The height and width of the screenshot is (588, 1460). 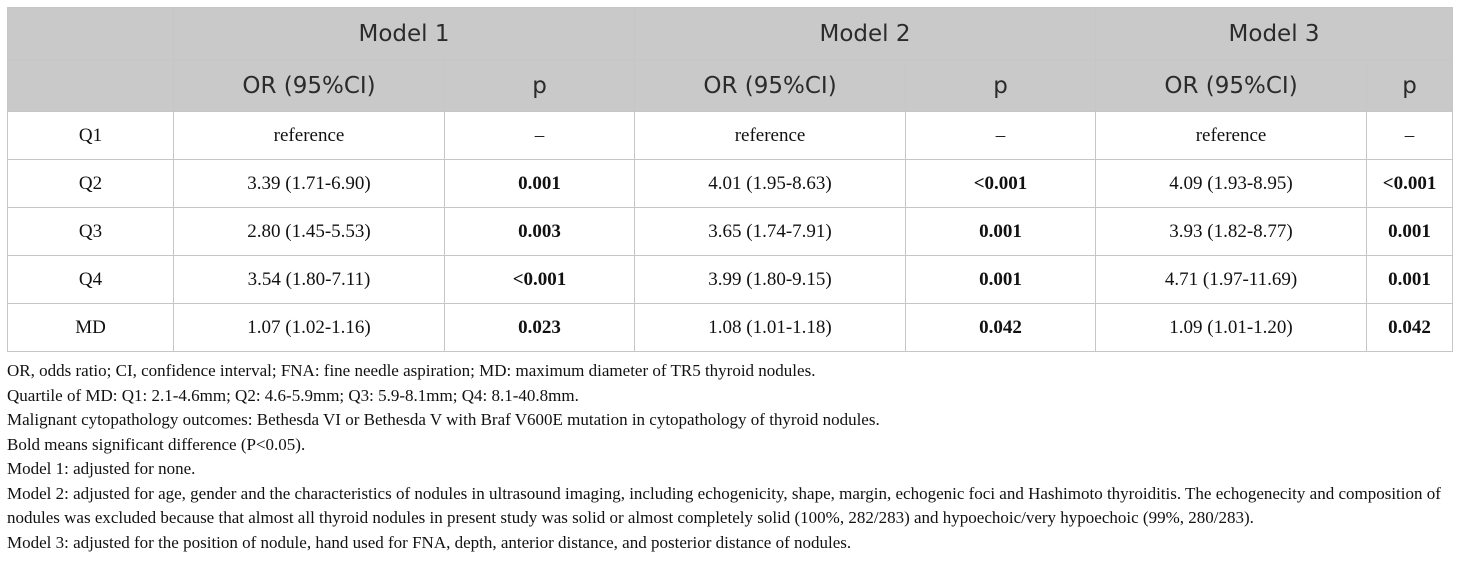 What do you see at coordinates (90, 135) in the screenshot?
I see `row-label: Q1` at bounding box center [90, 135].